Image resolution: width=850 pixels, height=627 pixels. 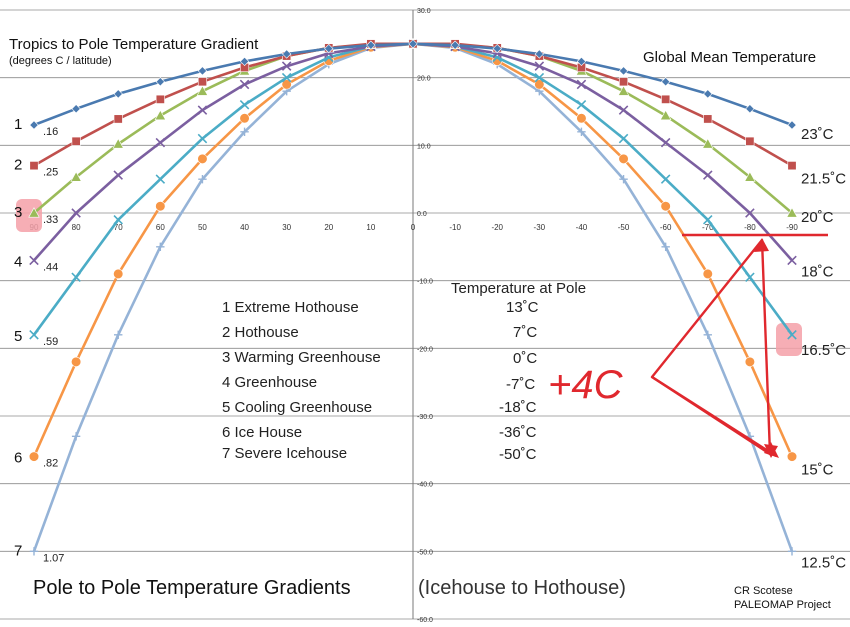 I want to click on x-tick-label: 50, so click(x=202, y=227).